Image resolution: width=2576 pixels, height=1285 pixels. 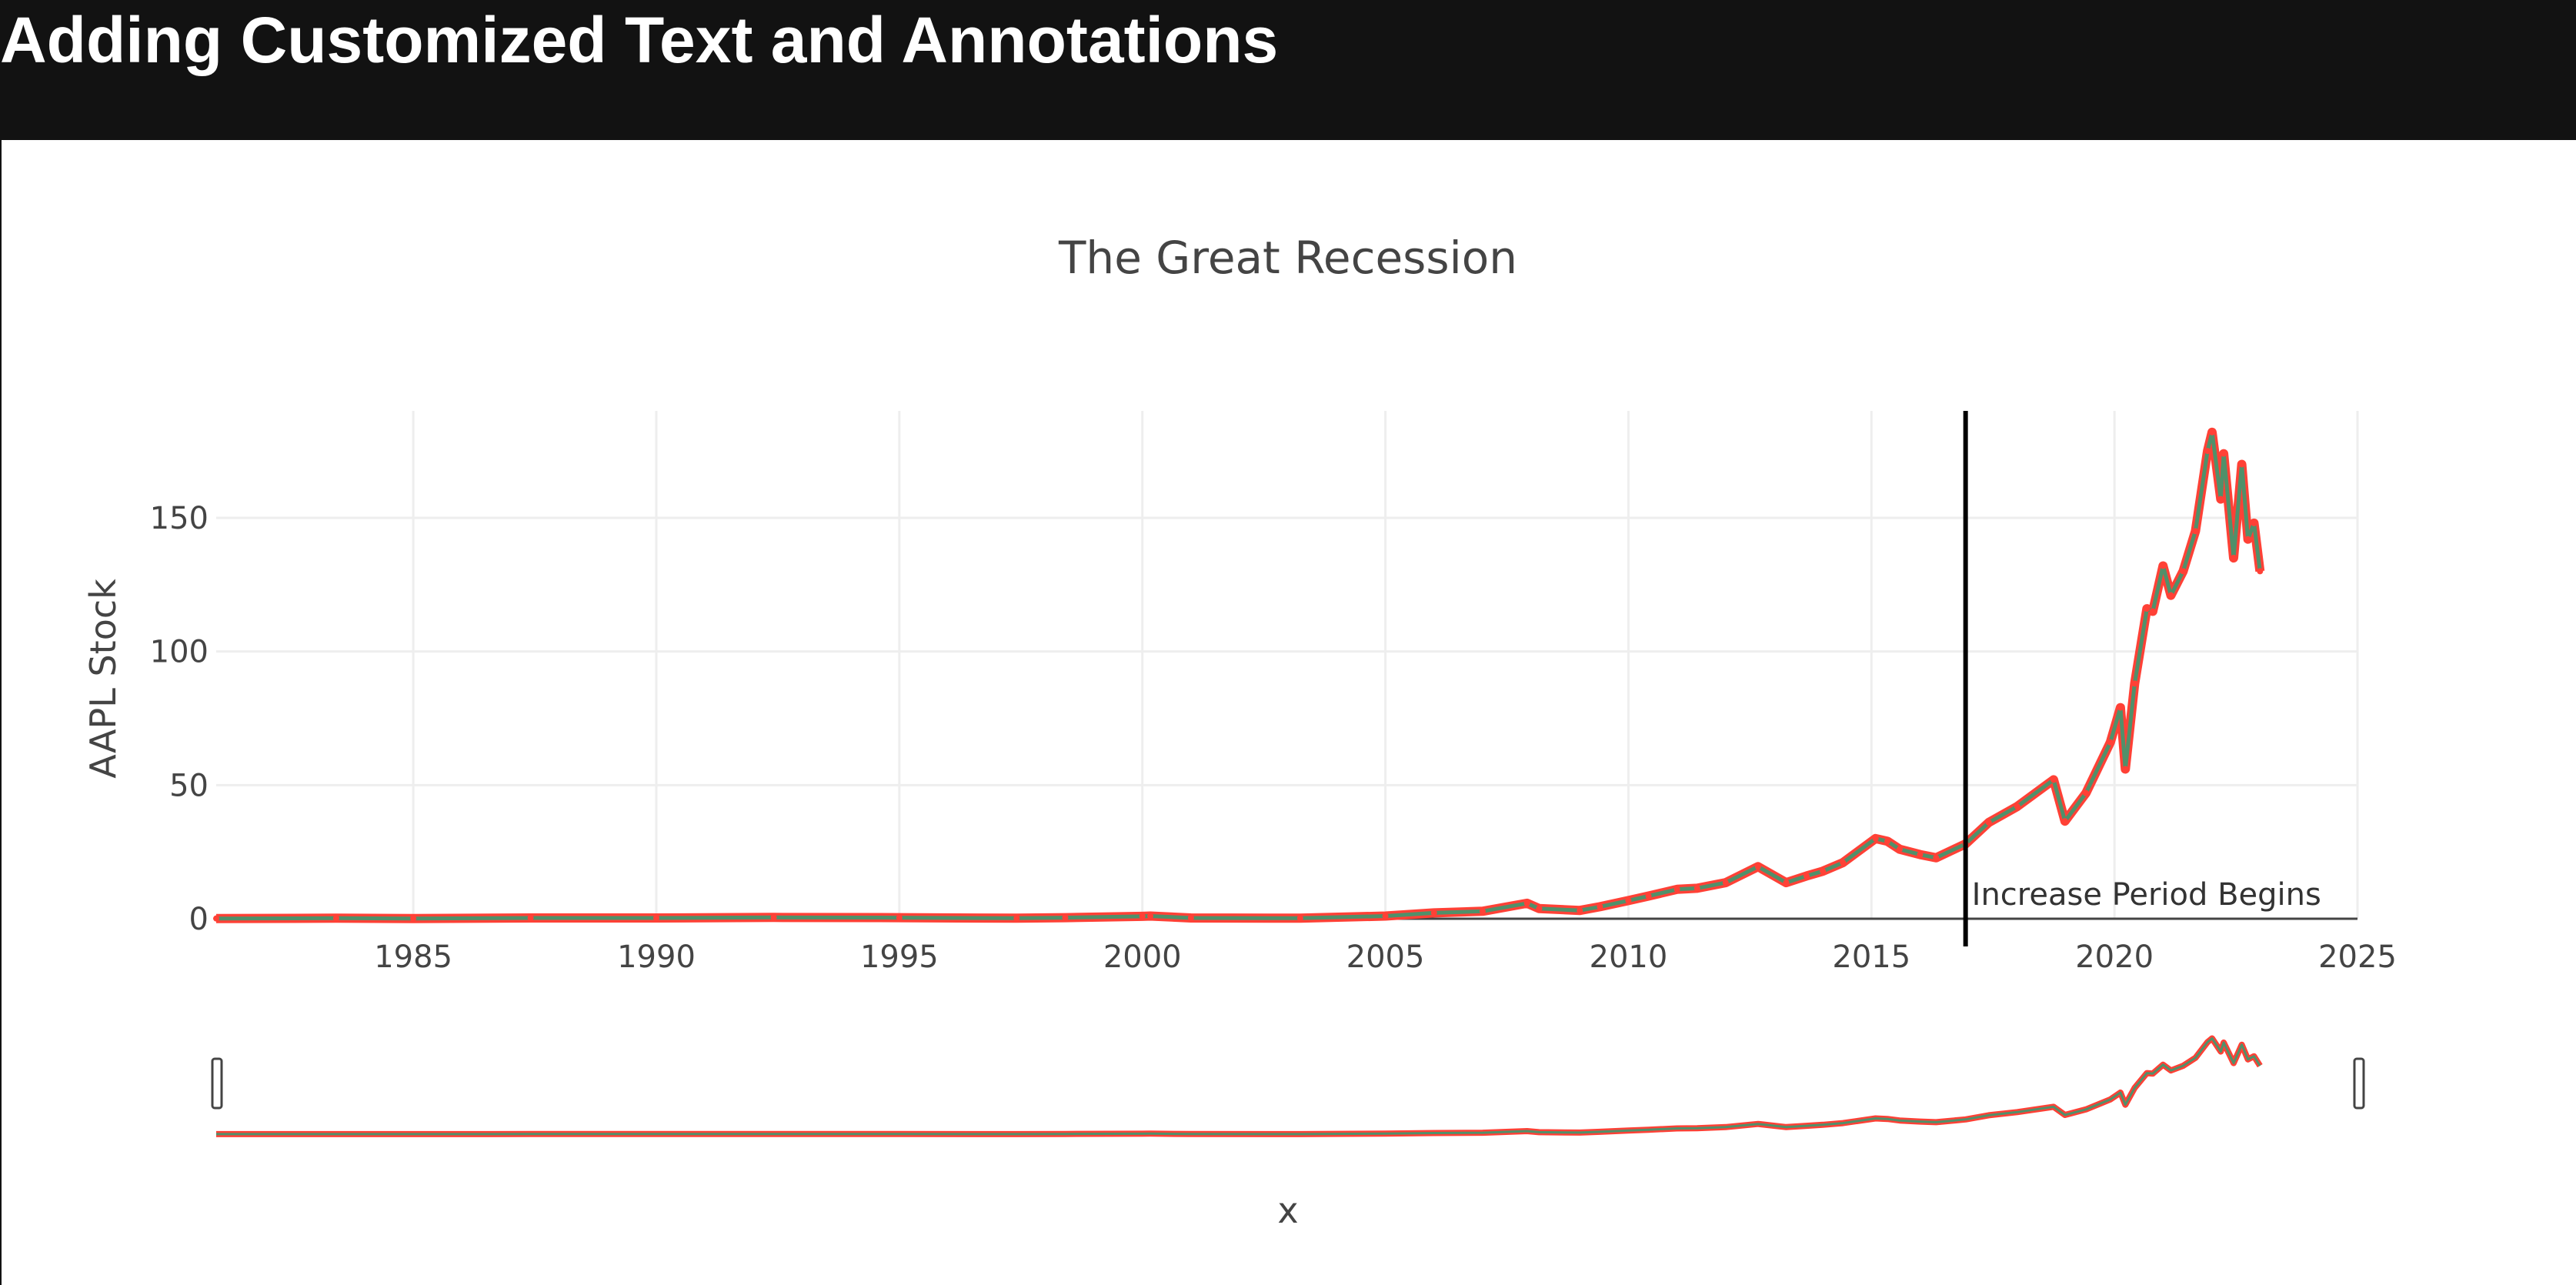 I want to click on y-axis-ticks: 0 50 100 150, so click(x=180, y=719).